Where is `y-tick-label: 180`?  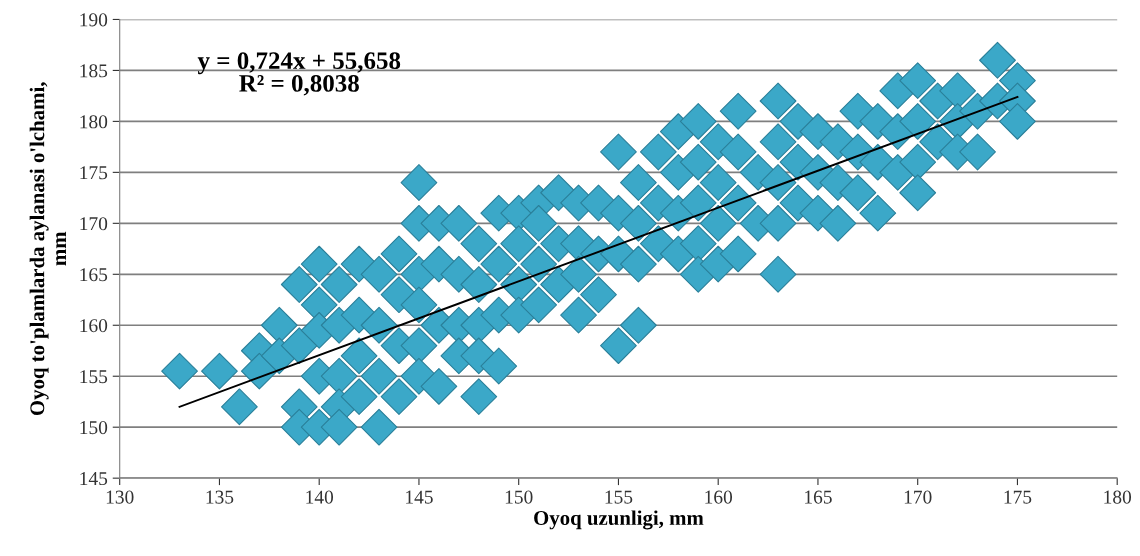
y-tick-label: 180 is located at coordinates (94, 122).